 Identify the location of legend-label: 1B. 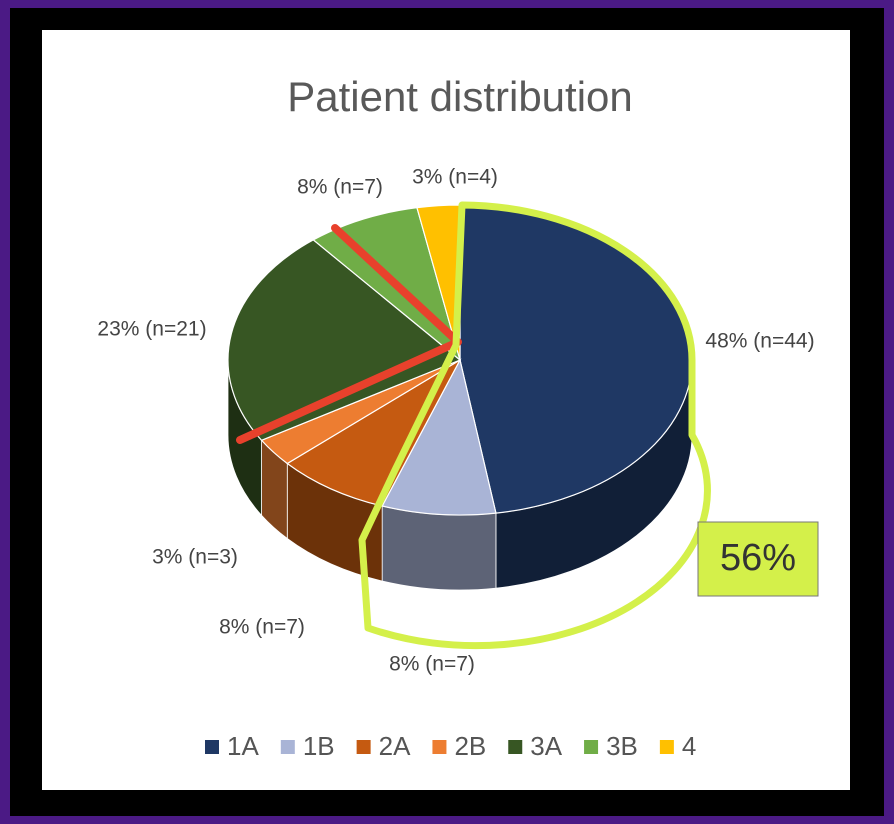
(319, 746).